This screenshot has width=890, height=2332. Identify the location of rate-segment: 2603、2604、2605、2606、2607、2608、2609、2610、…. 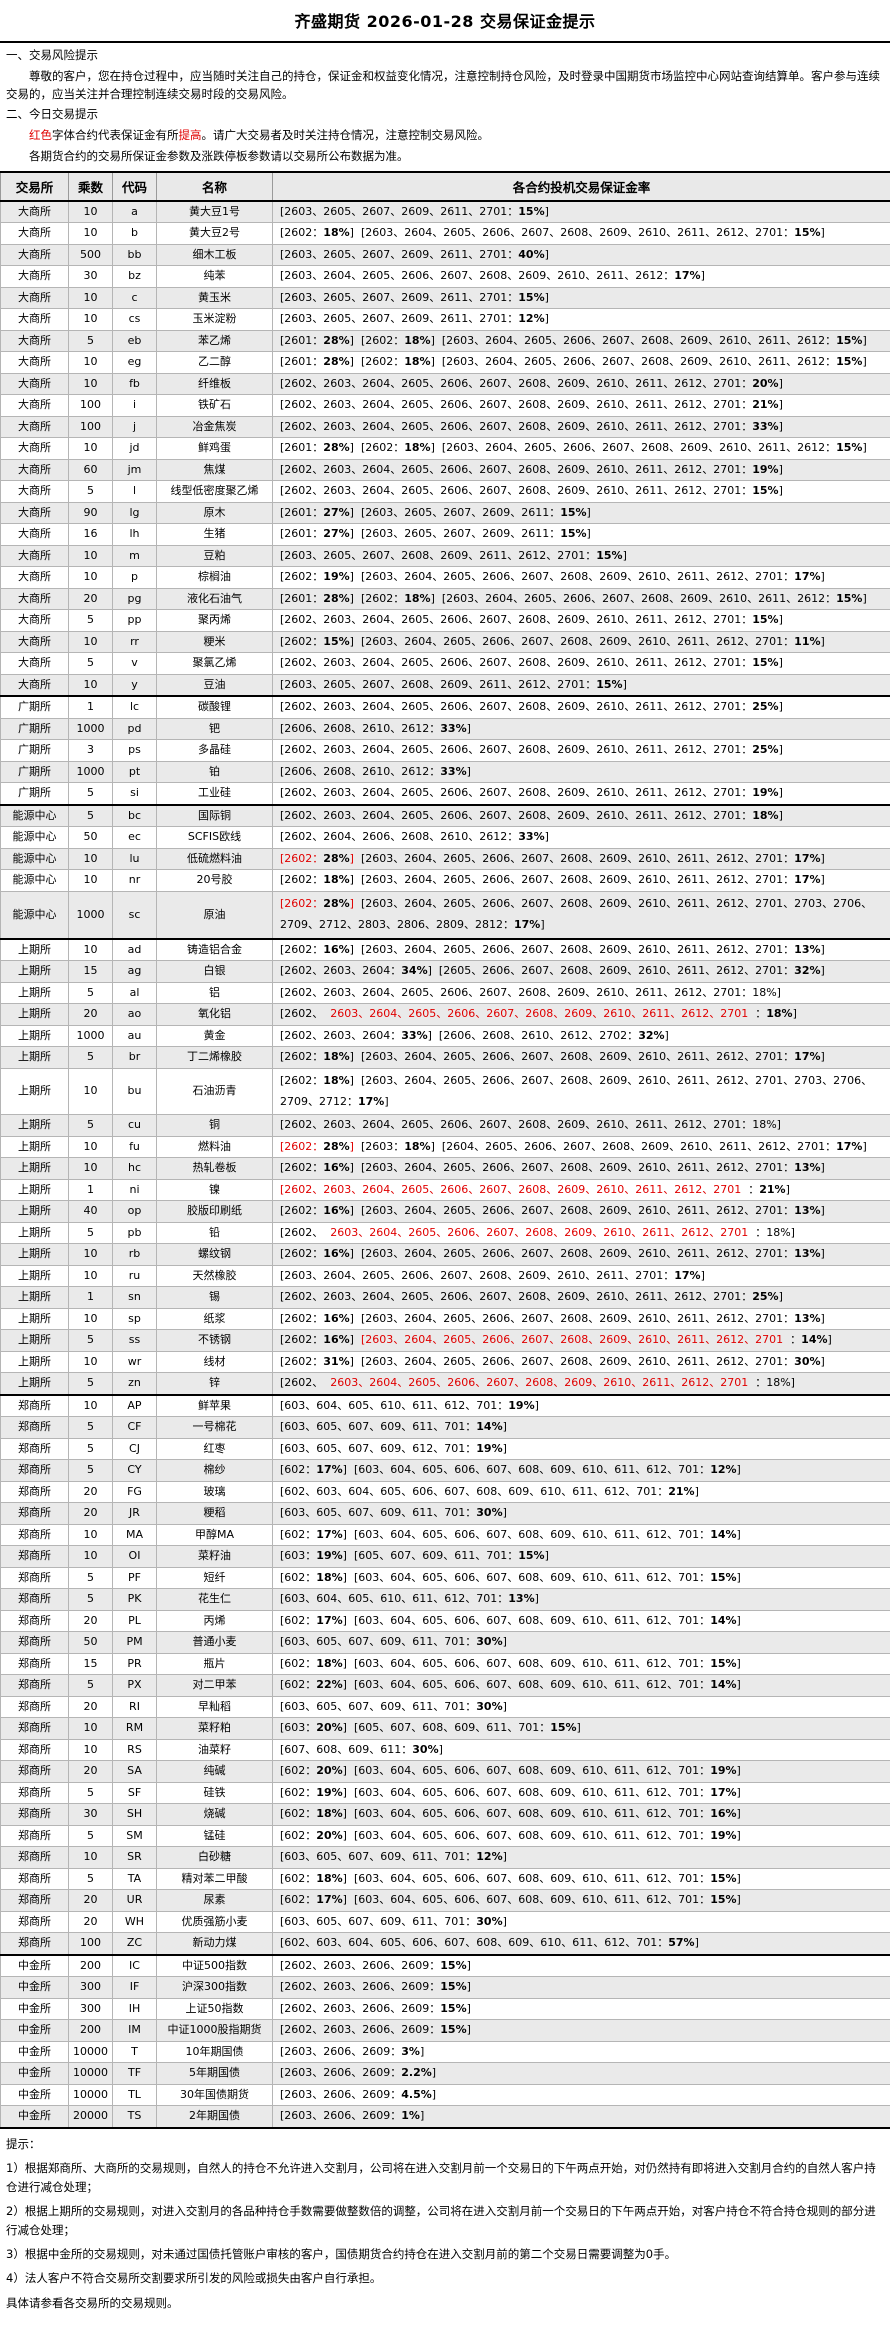
(539, 1232).